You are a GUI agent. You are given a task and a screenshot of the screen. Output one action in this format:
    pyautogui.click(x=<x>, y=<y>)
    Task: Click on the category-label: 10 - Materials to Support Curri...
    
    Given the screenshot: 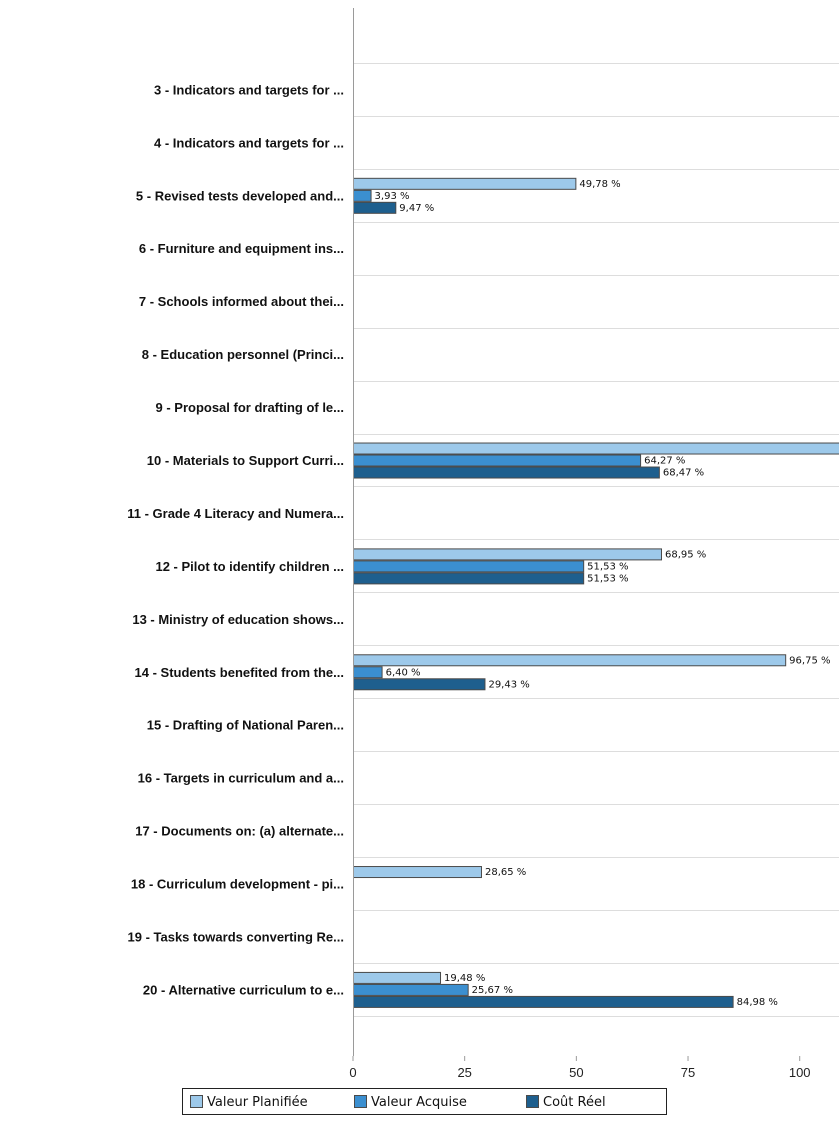 What is the action you would take?
    pyautogui.click(x=245, y=460)
    